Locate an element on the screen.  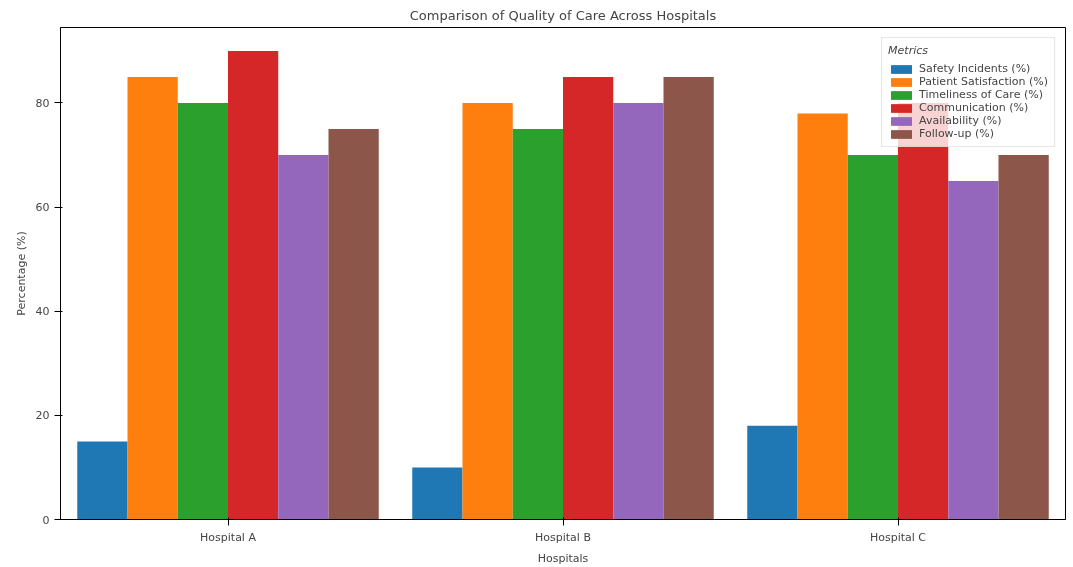
y-tick-label: 20 is located at coordinates (42, 416).